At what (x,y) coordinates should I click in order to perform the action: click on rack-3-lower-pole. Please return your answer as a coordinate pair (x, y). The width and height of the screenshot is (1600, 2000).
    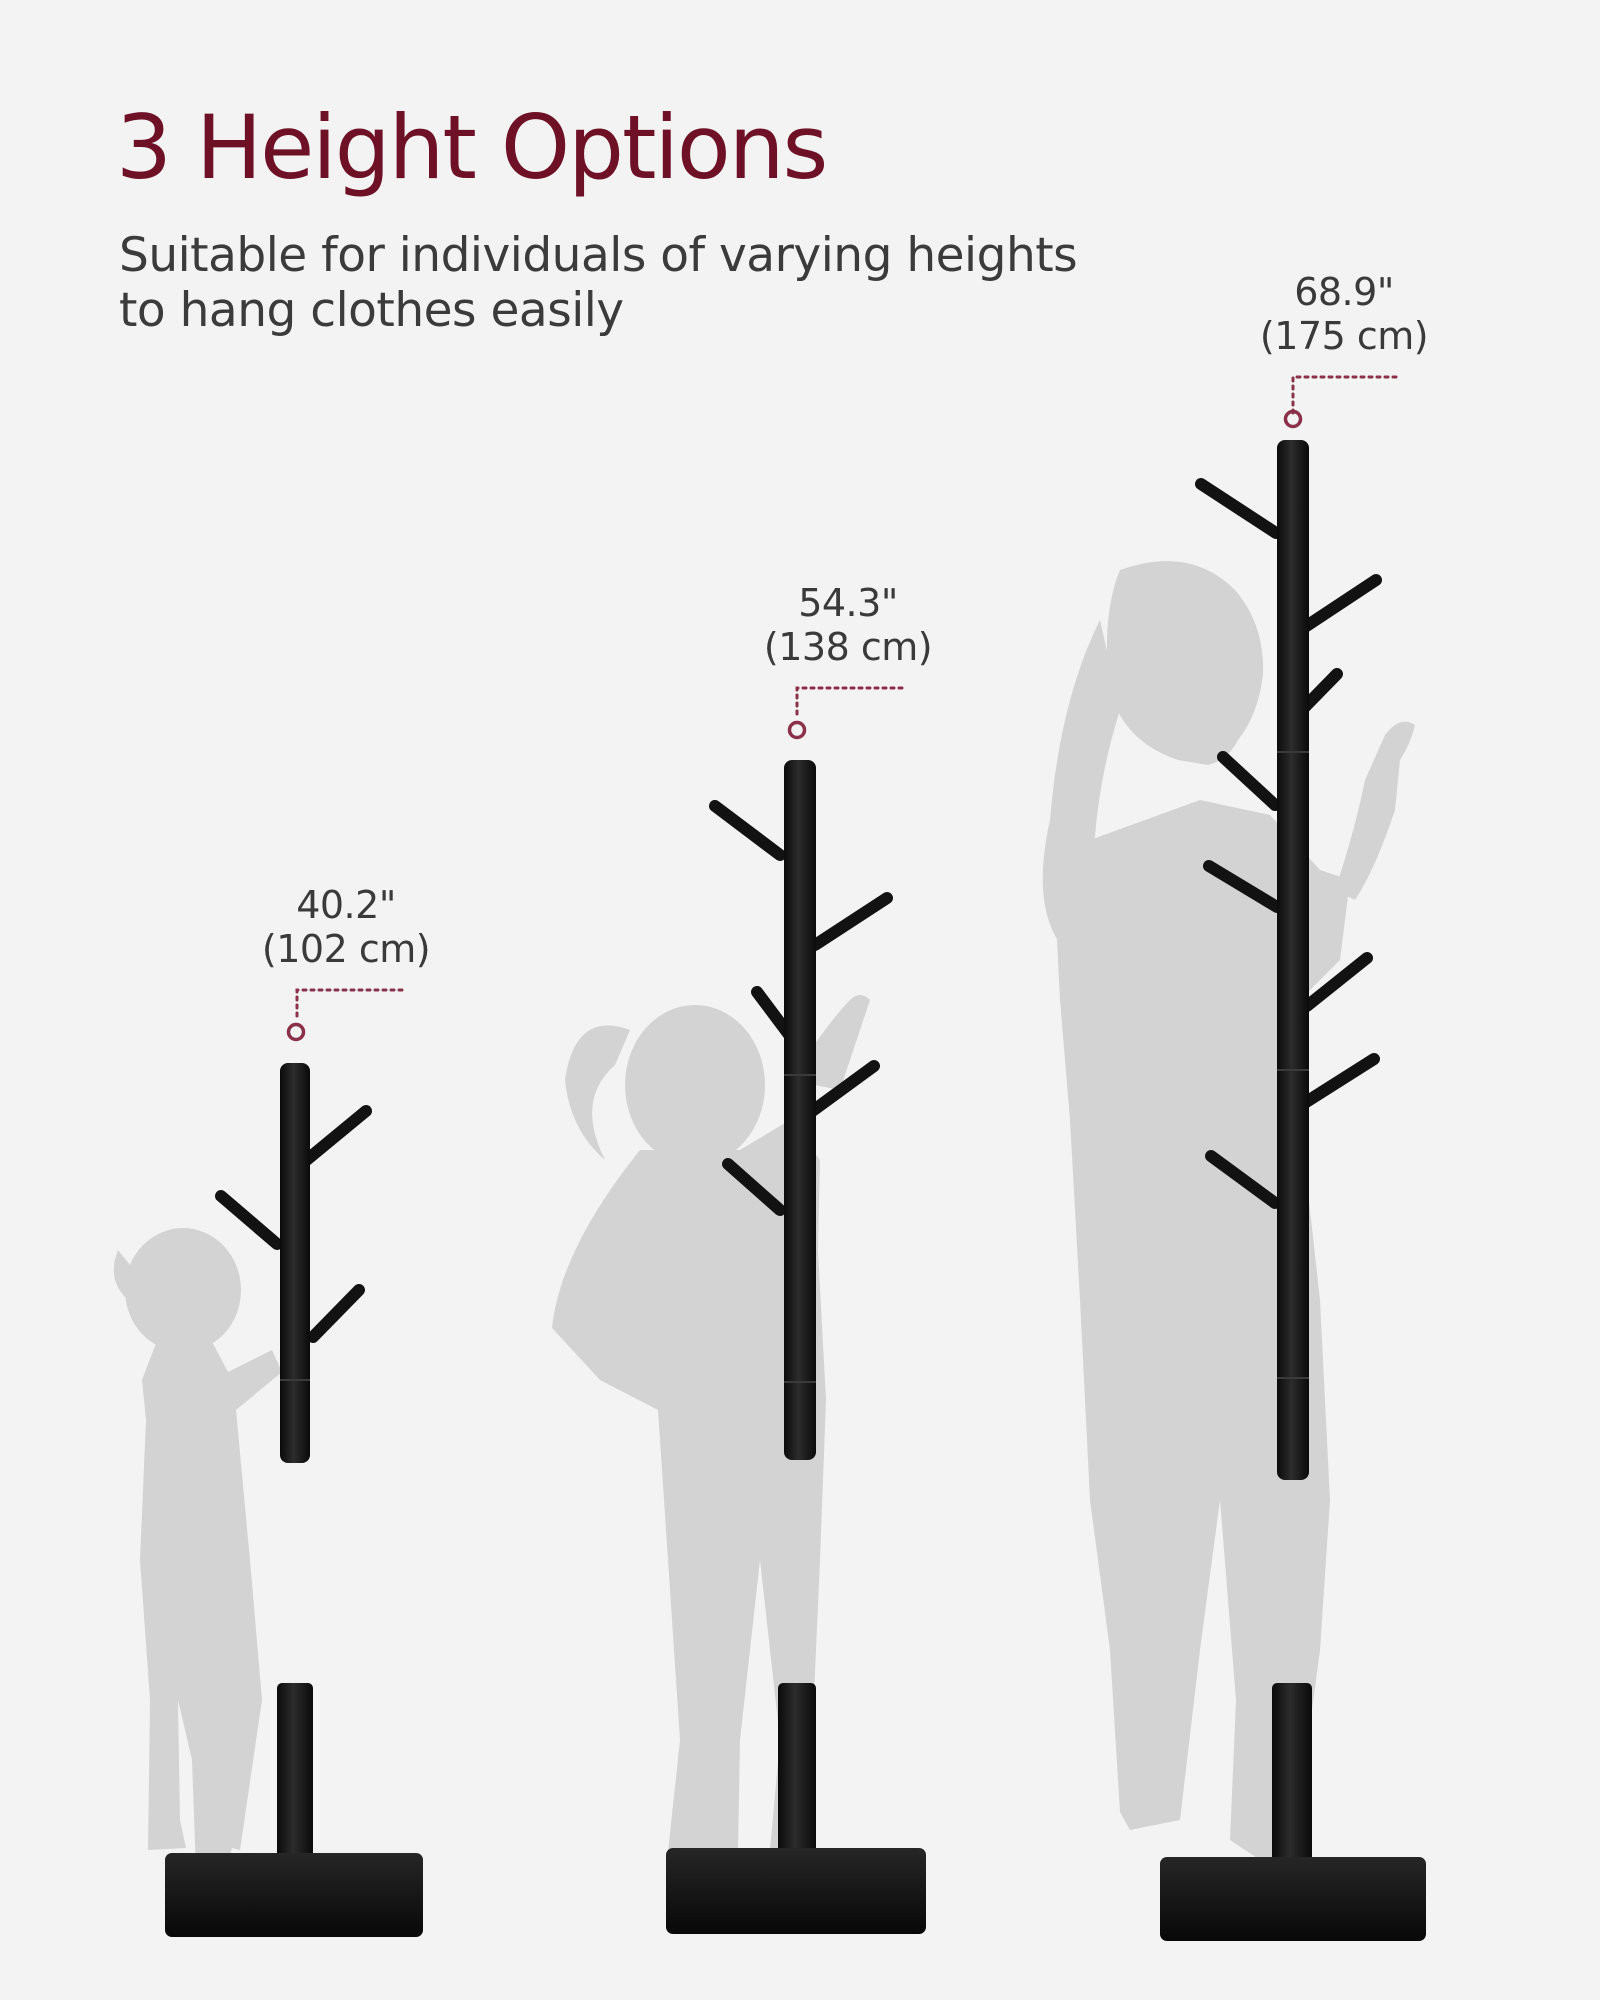
    Looking at the image, I should click on (1292, 1783).